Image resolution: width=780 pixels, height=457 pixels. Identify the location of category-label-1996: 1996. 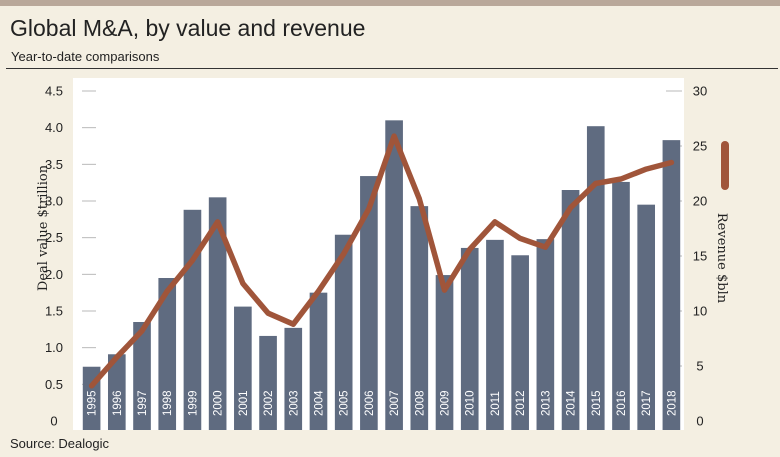
(118, 403).